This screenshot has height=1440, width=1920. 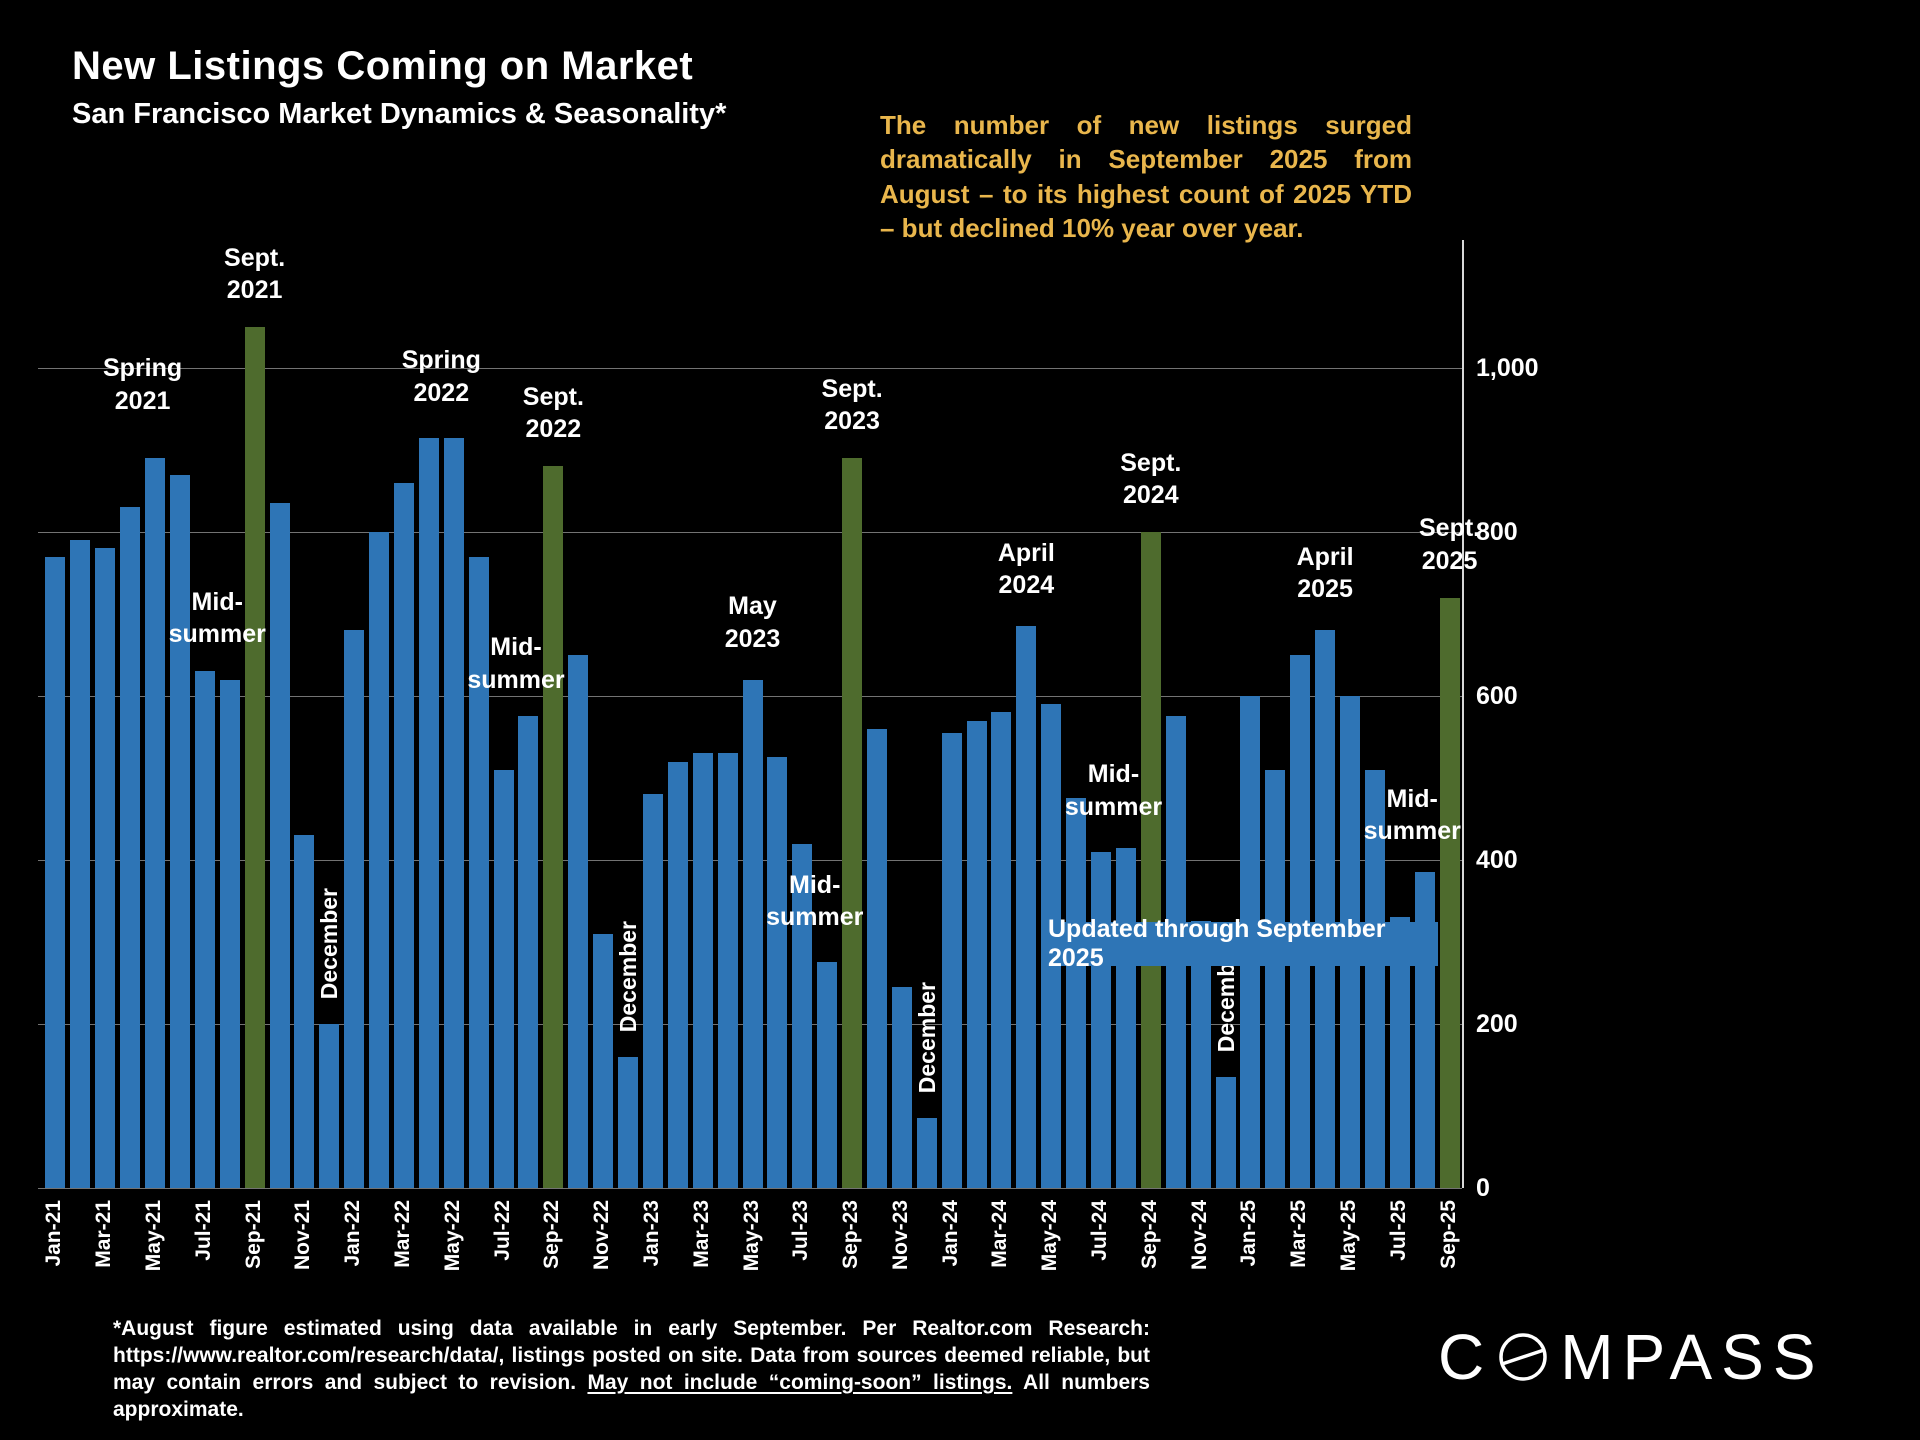 I want to click on annotation-december-2023: December, so click(x=926, y=1038).